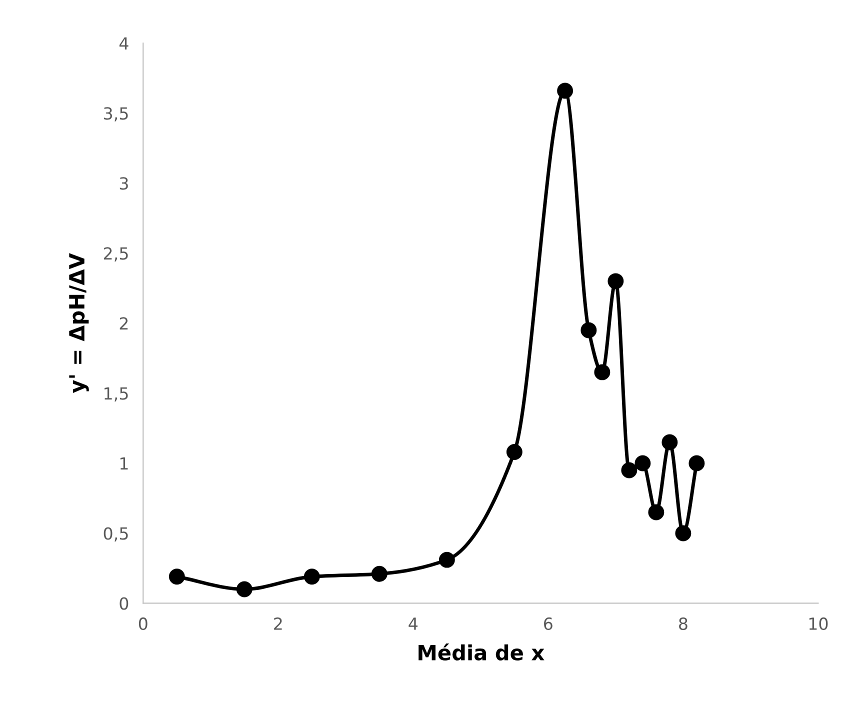 The height and width of the screenshot is (719, 847). I want to click on x-axis-title: Média de x, so click(481, 652).